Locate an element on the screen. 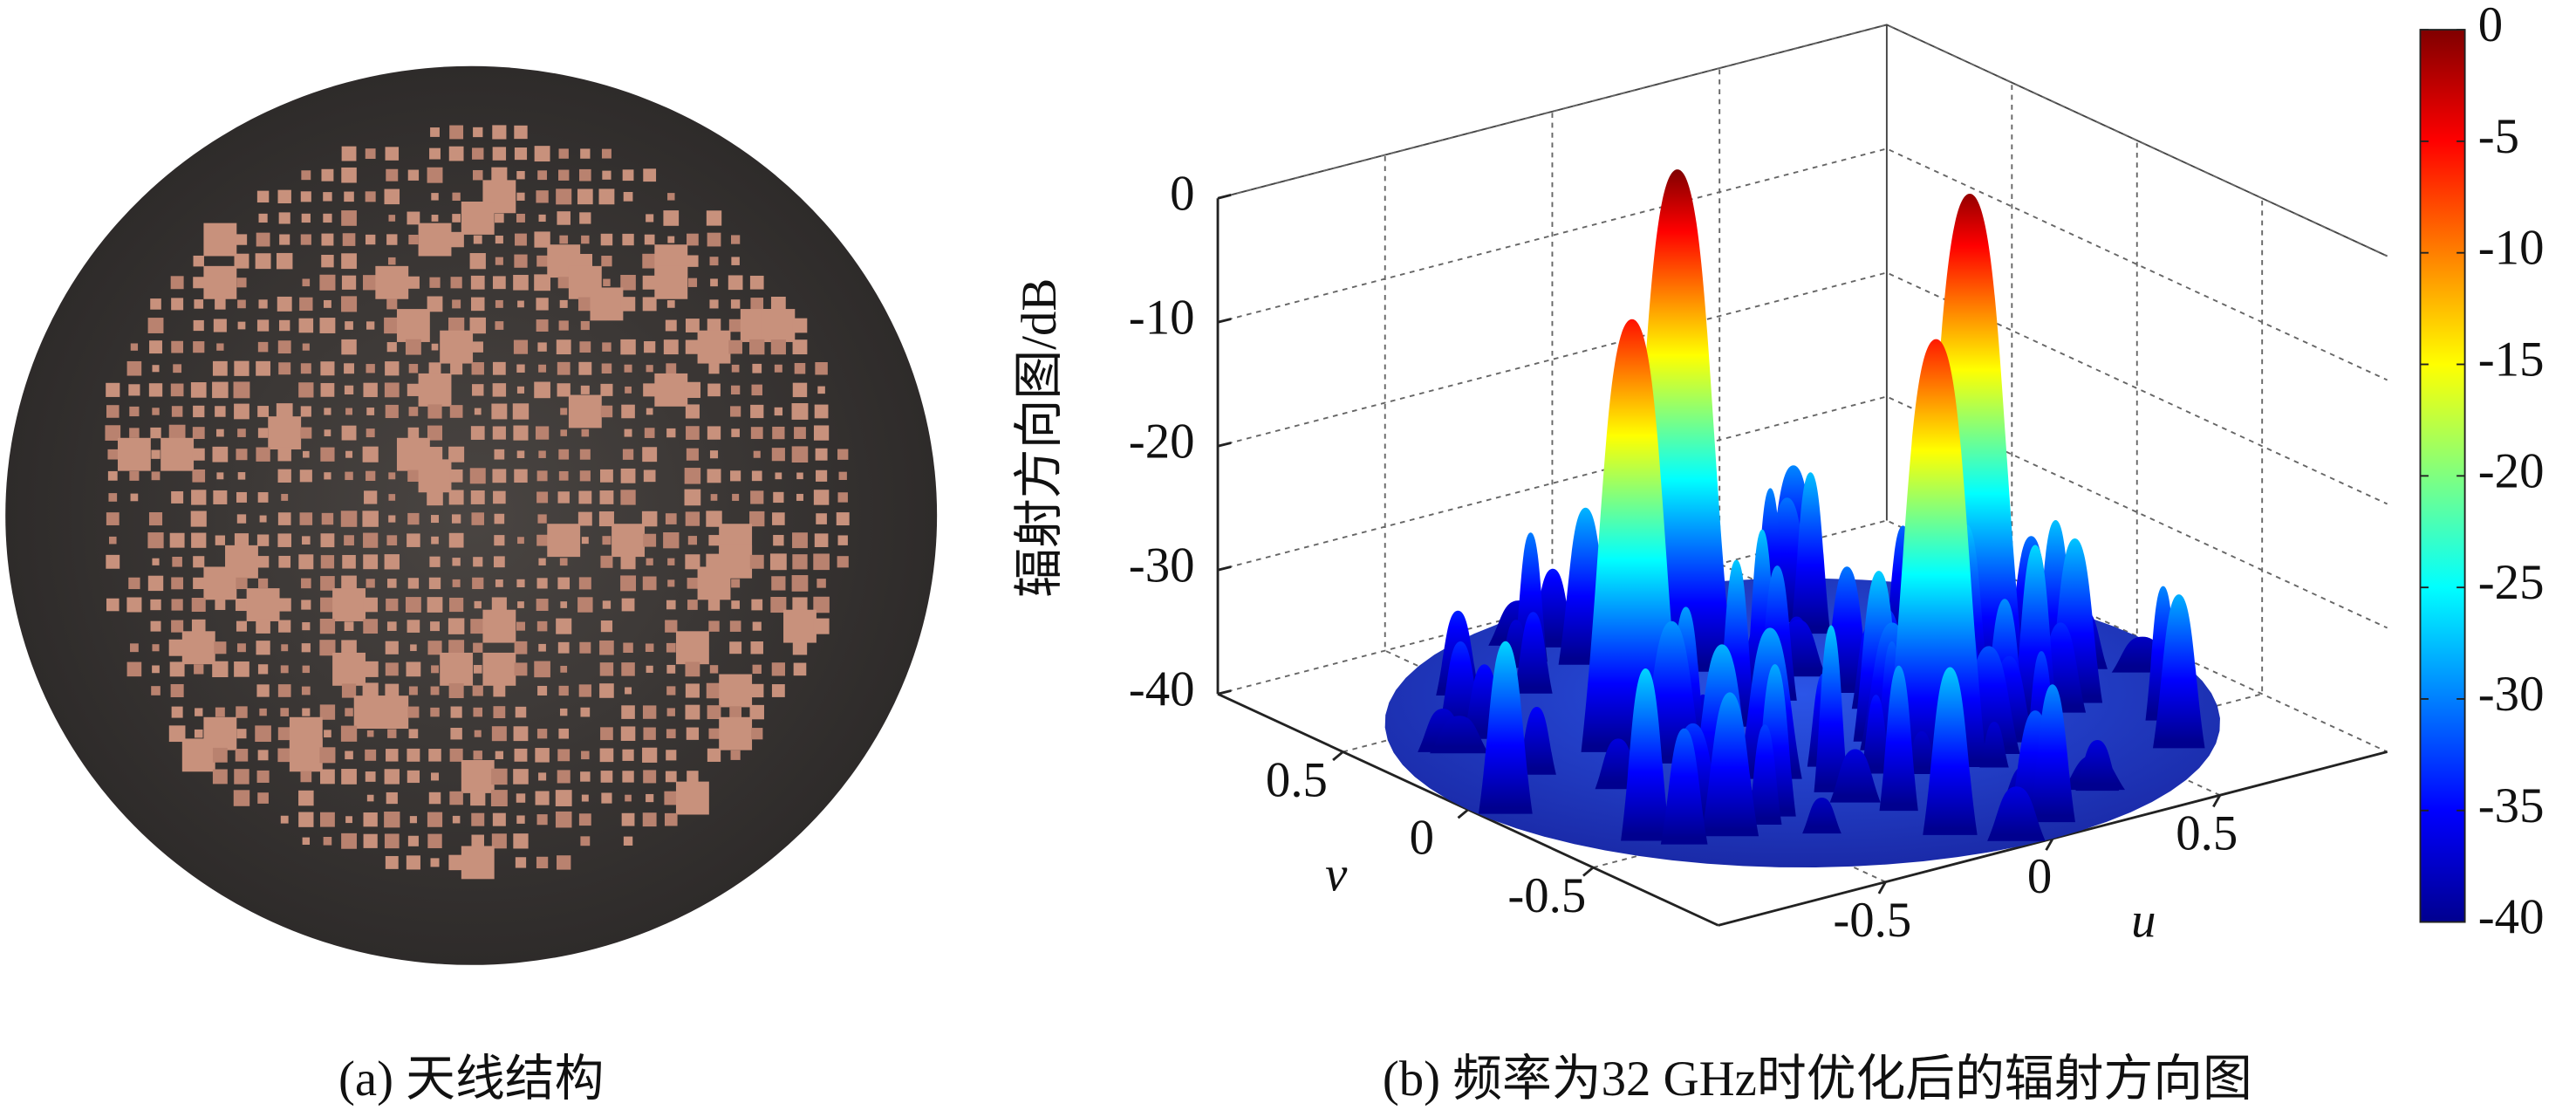 This screenshot has height=1117, width=2576. z-tick-label: -30 is located at coordinates (1162, 565).